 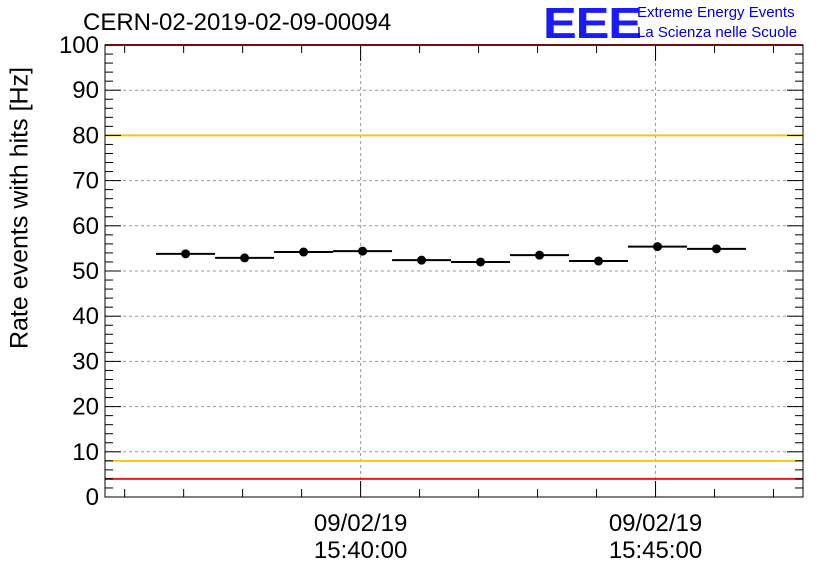 I want to click on y-tick-label: 40, so click(x=85, y=316).